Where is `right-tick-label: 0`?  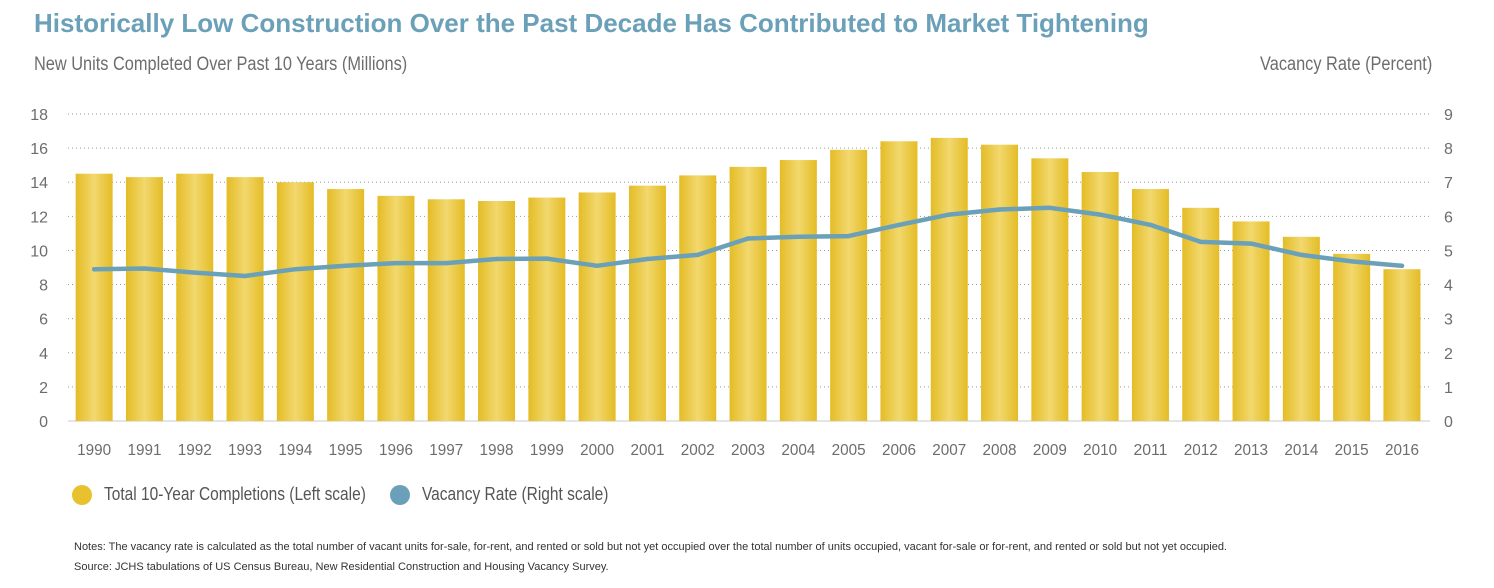
right-tick-label: 0 is located at coordinates (1448, 422).